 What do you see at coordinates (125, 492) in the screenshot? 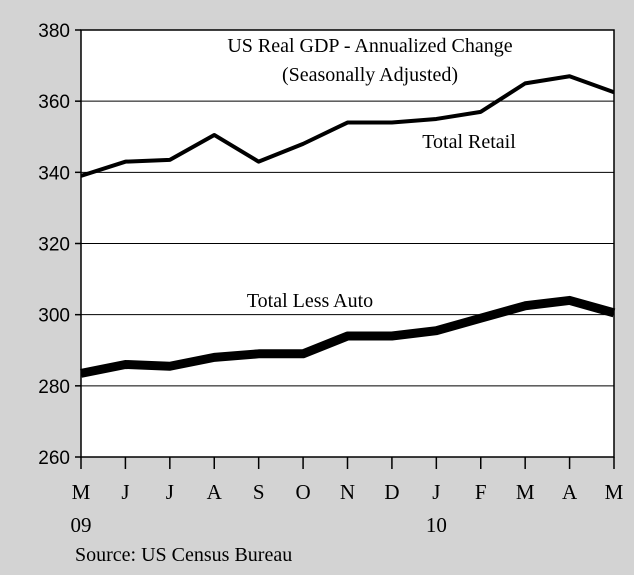
I see `x-tick-label-1: J` at bounding box center [125, 492].